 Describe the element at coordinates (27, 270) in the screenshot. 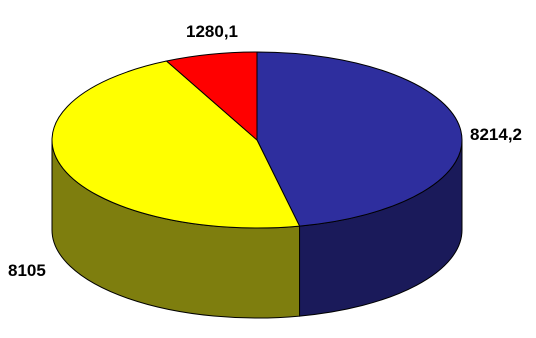

I see `pie-slice-label-2: 8105` at that location.